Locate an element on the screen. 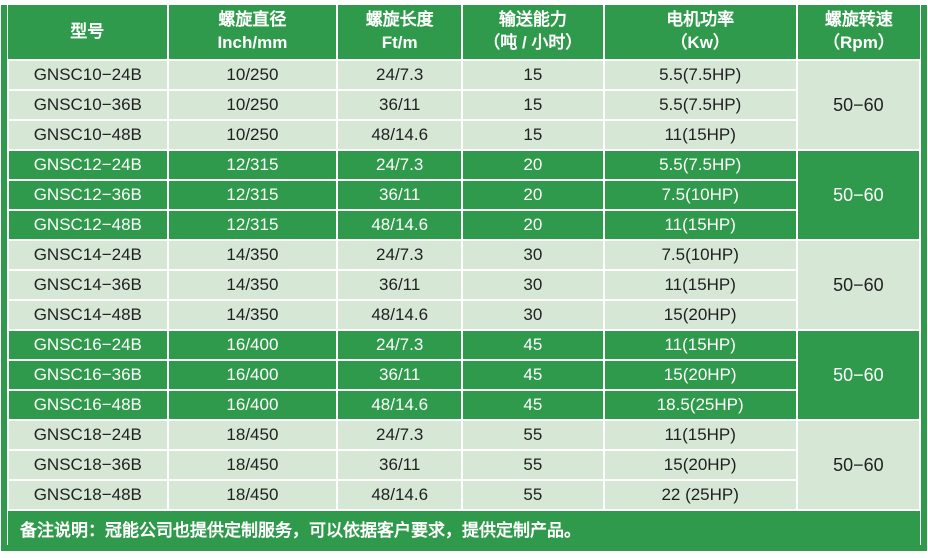 The height and width of the screenshot is (558, 928). table-row: GNSC10−36B 10/250 36/11 15 5.5(7.5HP) is located at coordinates (463, 105).